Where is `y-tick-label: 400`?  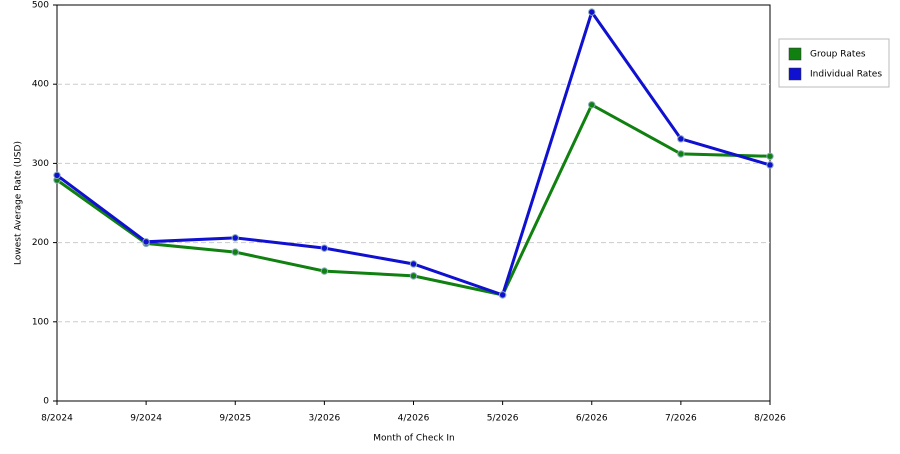 y-tick-label: 400 is located at coordinates (40, 85).